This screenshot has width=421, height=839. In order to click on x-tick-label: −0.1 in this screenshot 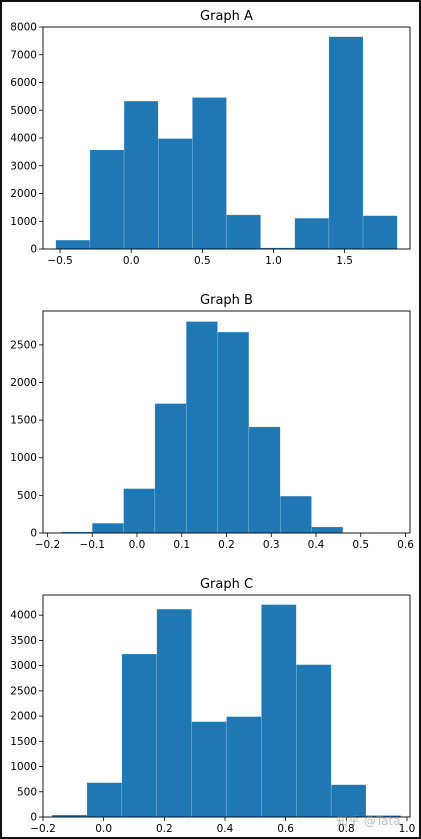, I will do `click(92, 545)`.